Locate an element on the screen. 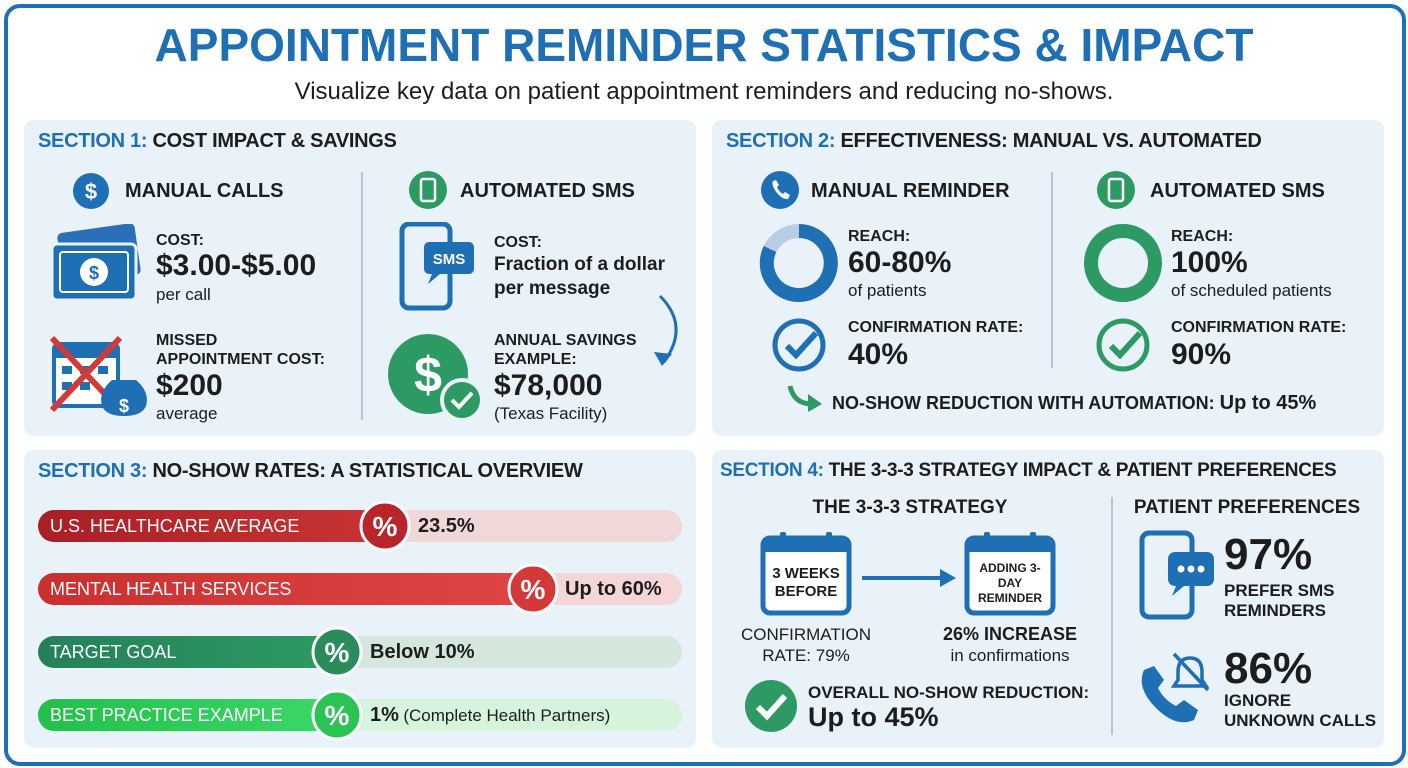  cash-icon: $ is located at coordinates (95, 263).